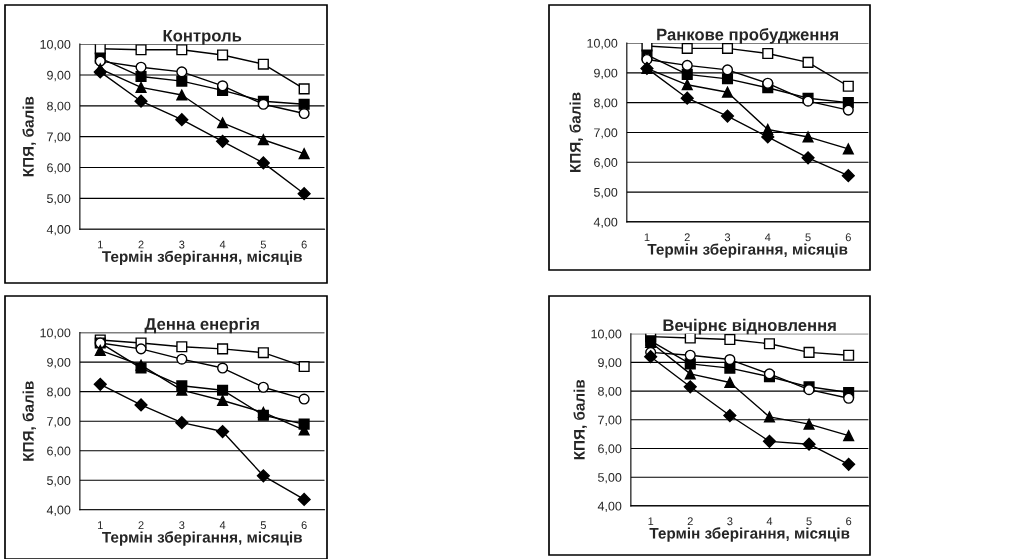 The height and width of the screenshot is (559, 1011). I want to click on chart-title: Денна енергія, so click(201, 325).